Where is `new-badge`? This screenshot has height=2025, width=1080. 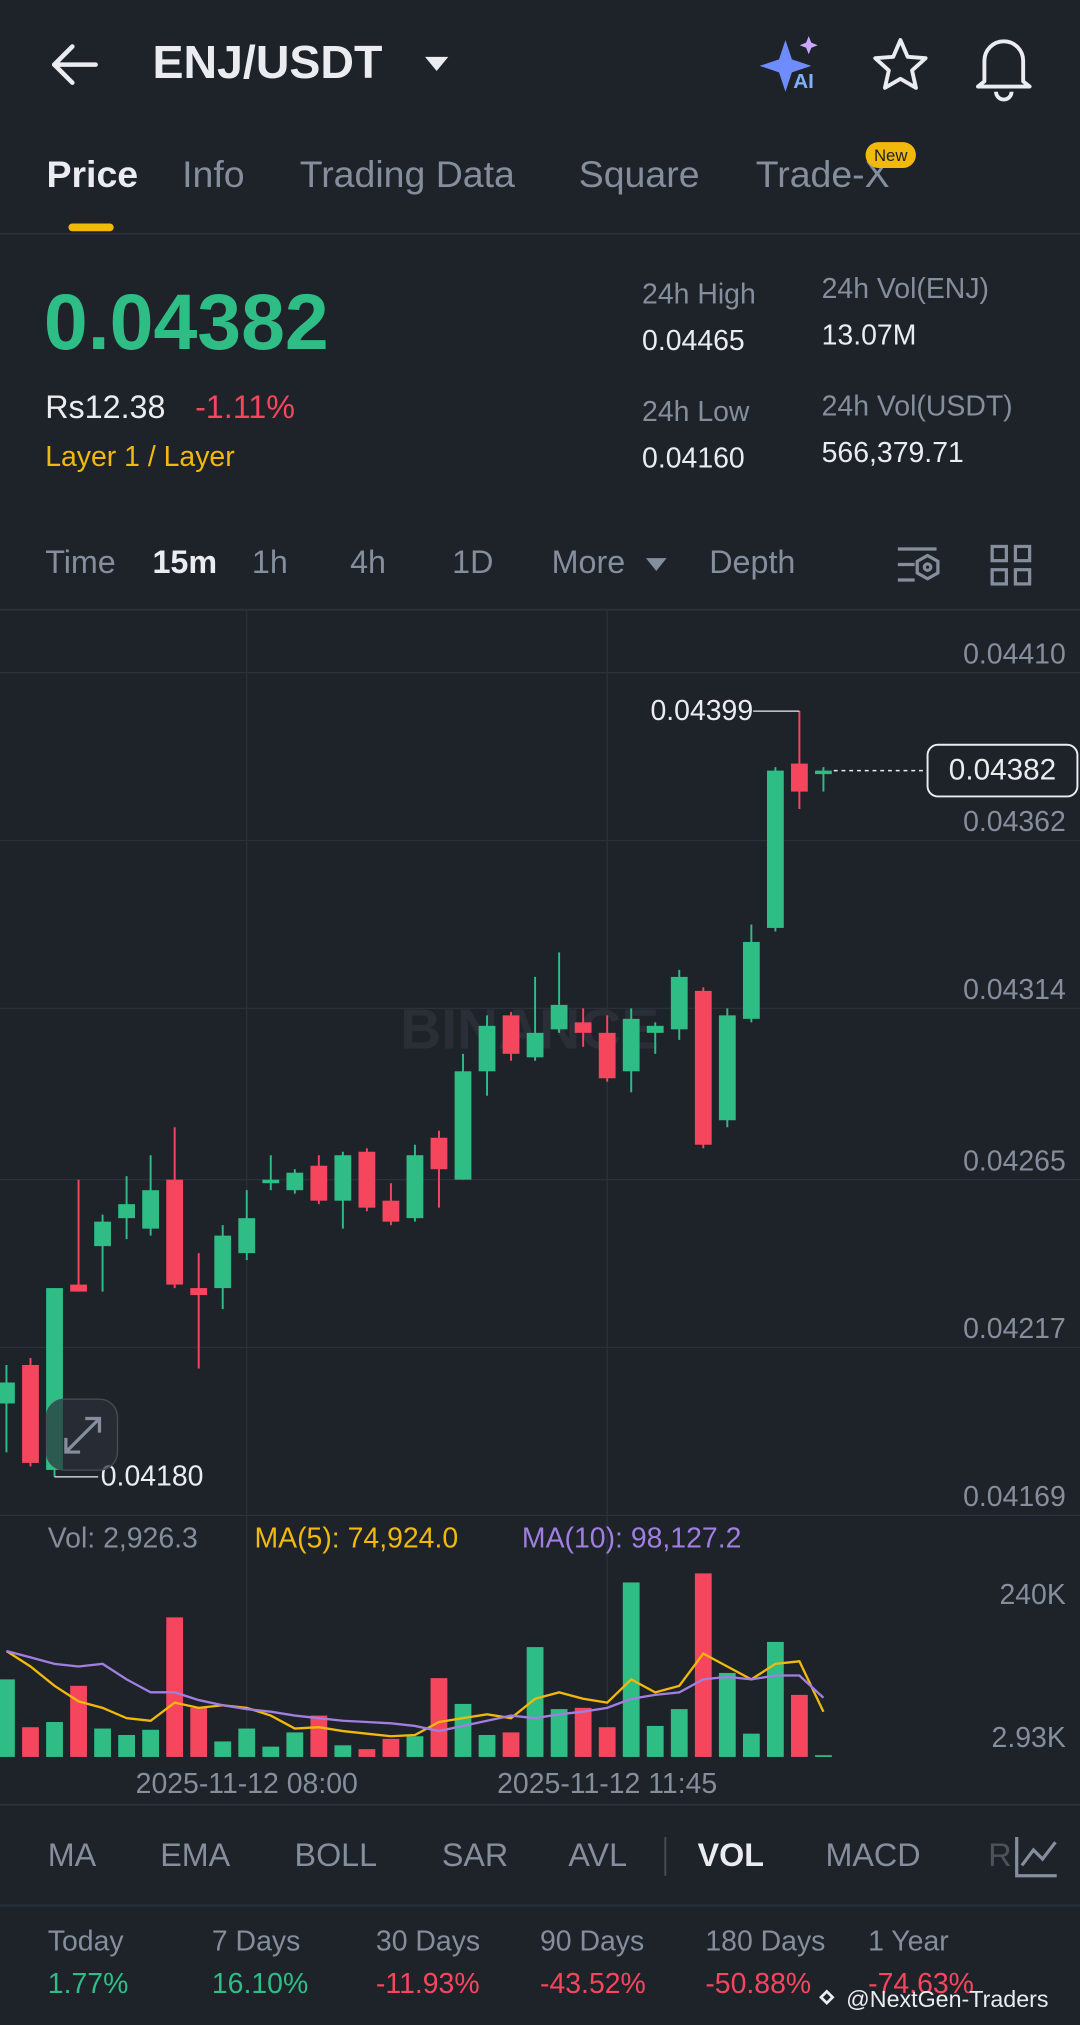
new-badge is located at coordinates (890, 155).